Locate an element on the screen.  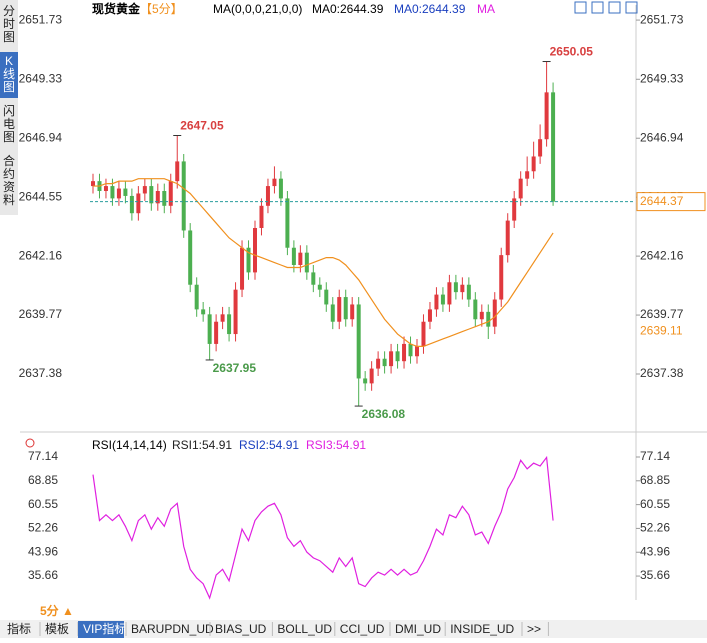
last-price-box is located at coordinates (671, 202).